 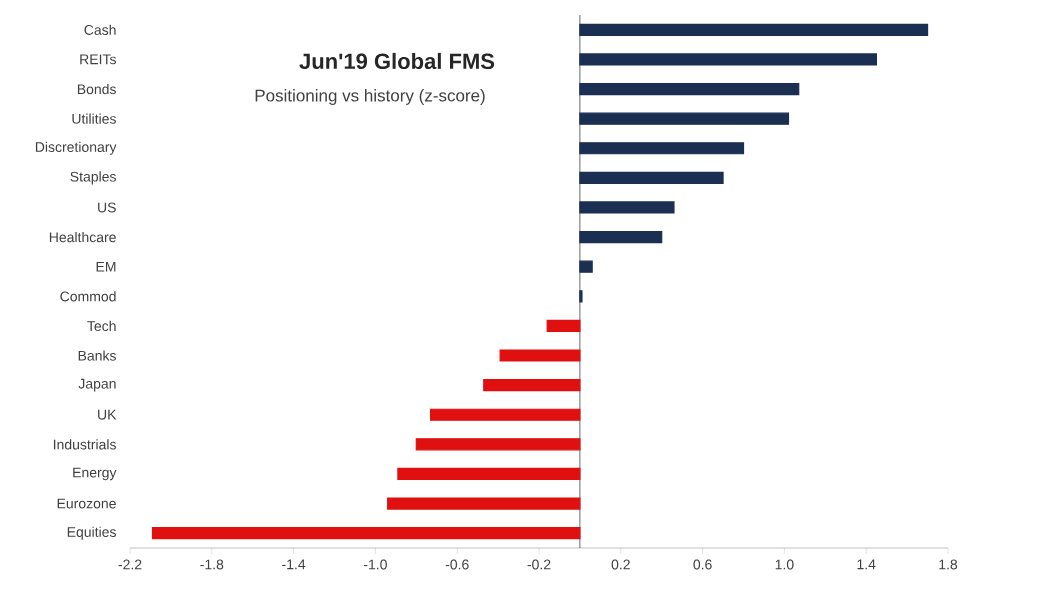 I want to click on text: Positioning vs history (z-score), so click(x=370, y=97).